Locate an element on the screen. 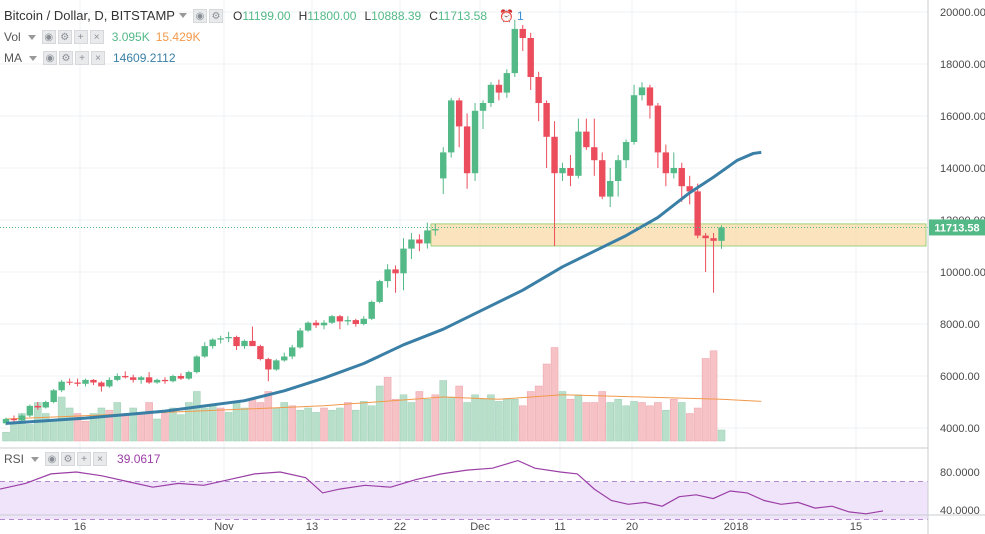  ma-label: MA is located at coordinates (13, 58).